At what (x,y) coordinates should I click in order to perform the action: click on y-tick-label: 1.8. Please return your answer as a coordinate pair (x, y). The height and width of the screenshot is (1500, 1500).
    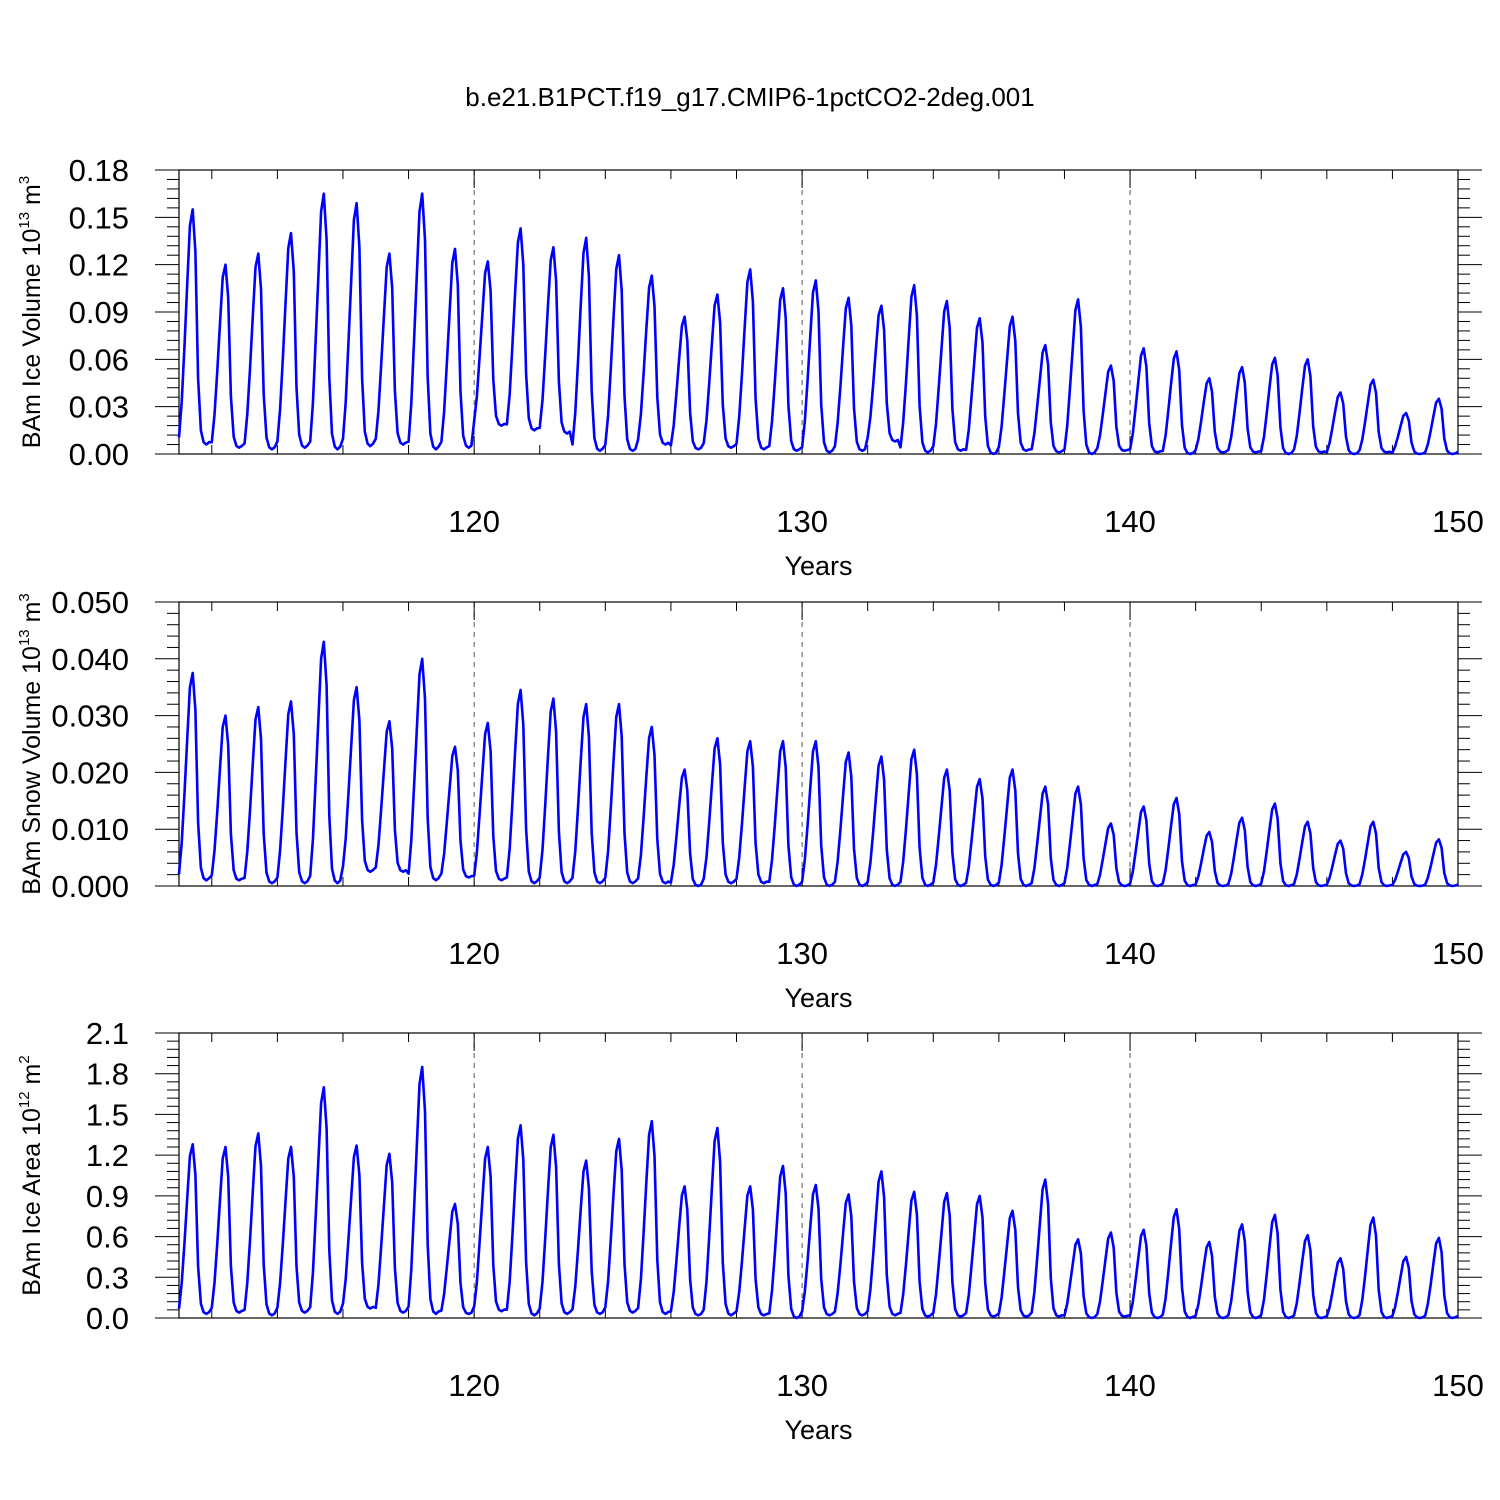
    Looking at the image, I should click on (107, 1074).